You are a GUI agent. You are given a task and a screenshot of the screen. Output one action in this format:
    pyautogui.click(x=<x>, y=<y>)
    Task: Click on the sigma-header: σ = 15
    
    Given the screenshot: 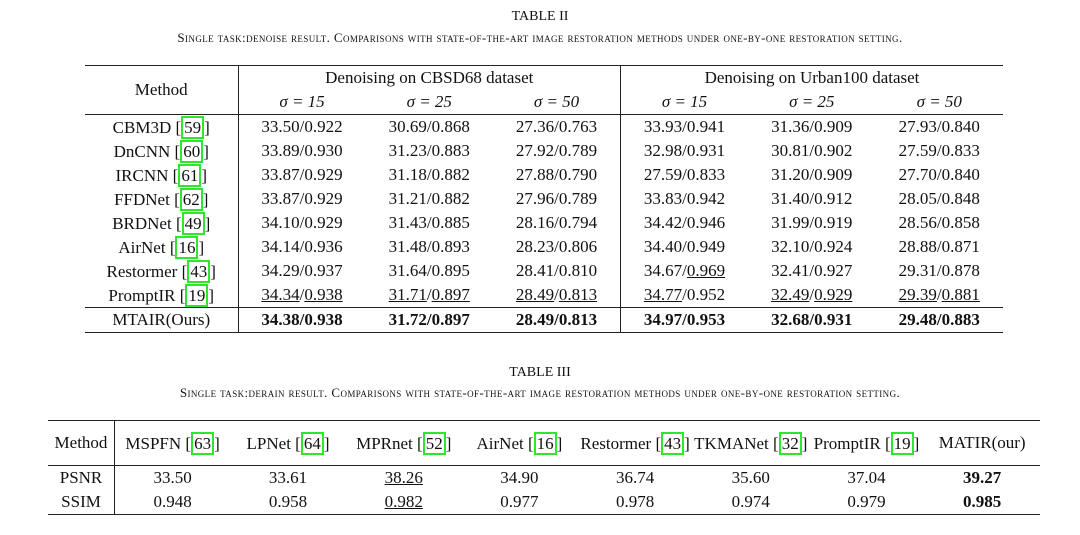 What is the action you would take?
    pyautogui.click(x=684, y=102)
    